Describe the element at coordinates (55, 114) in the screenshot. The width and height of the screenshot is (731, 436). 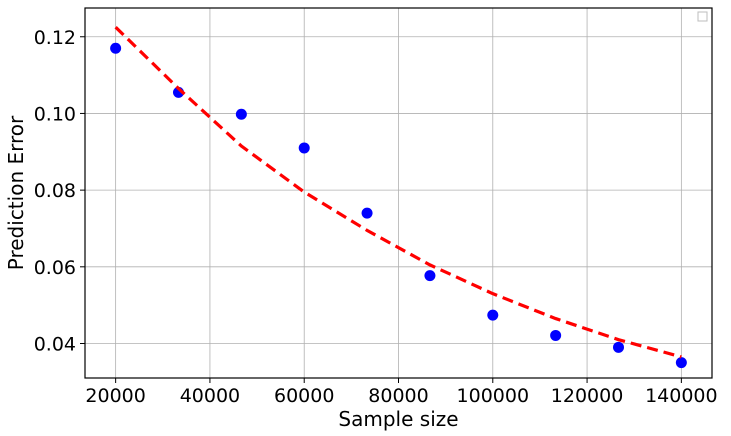
I see `y-tick-label: 0.10` at that location.